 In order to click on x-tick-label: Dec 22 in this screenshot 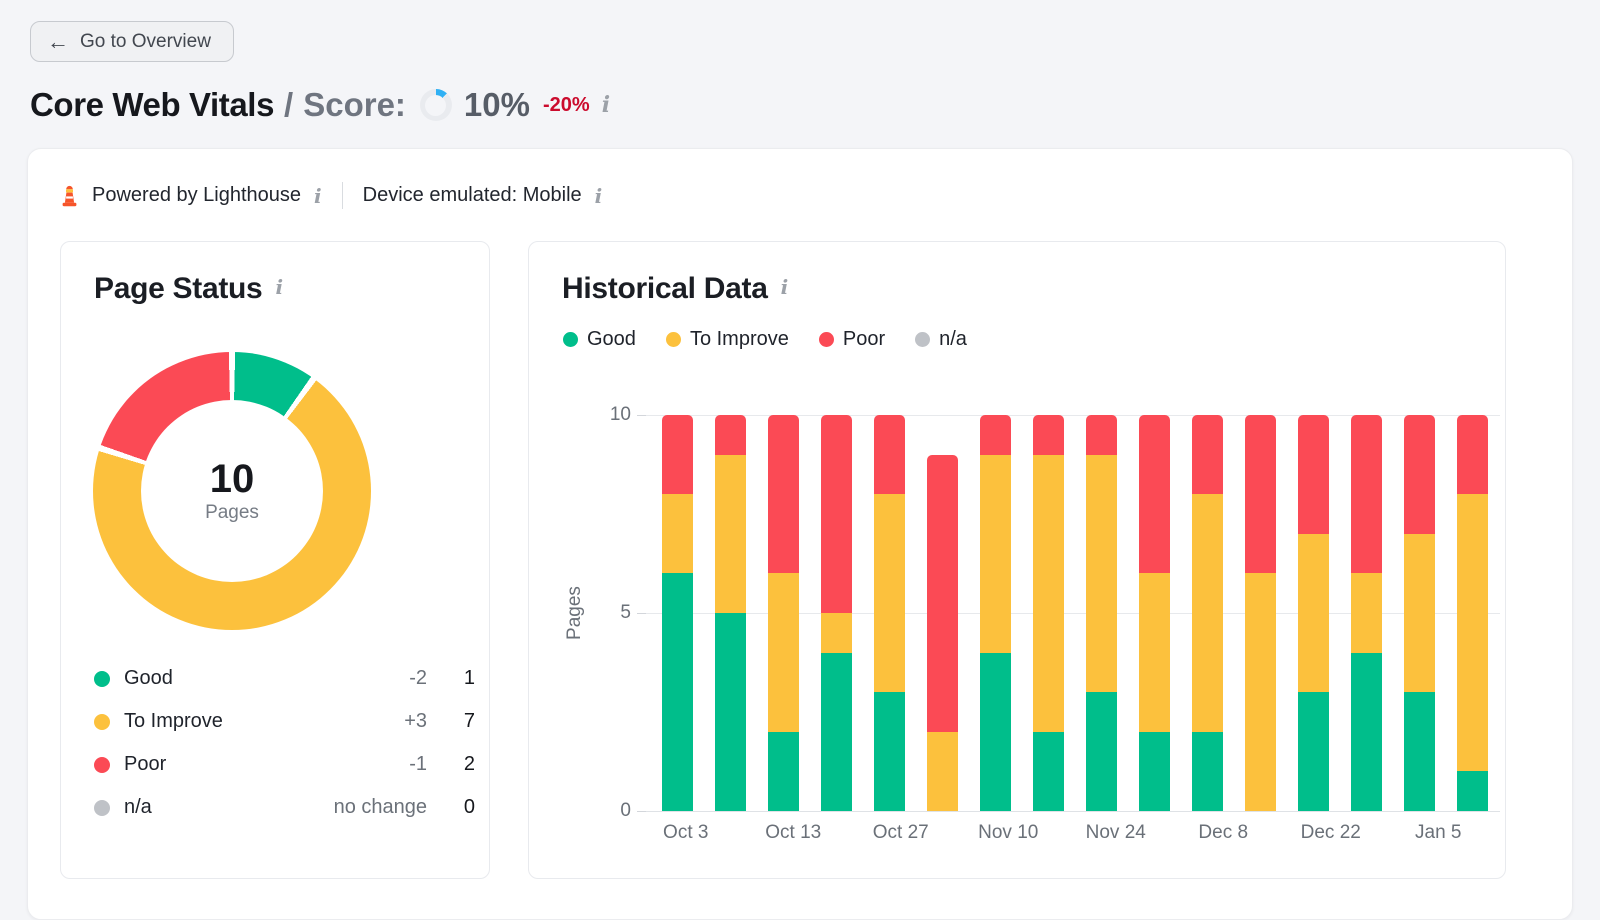, I will do `click(1330, 832)`.